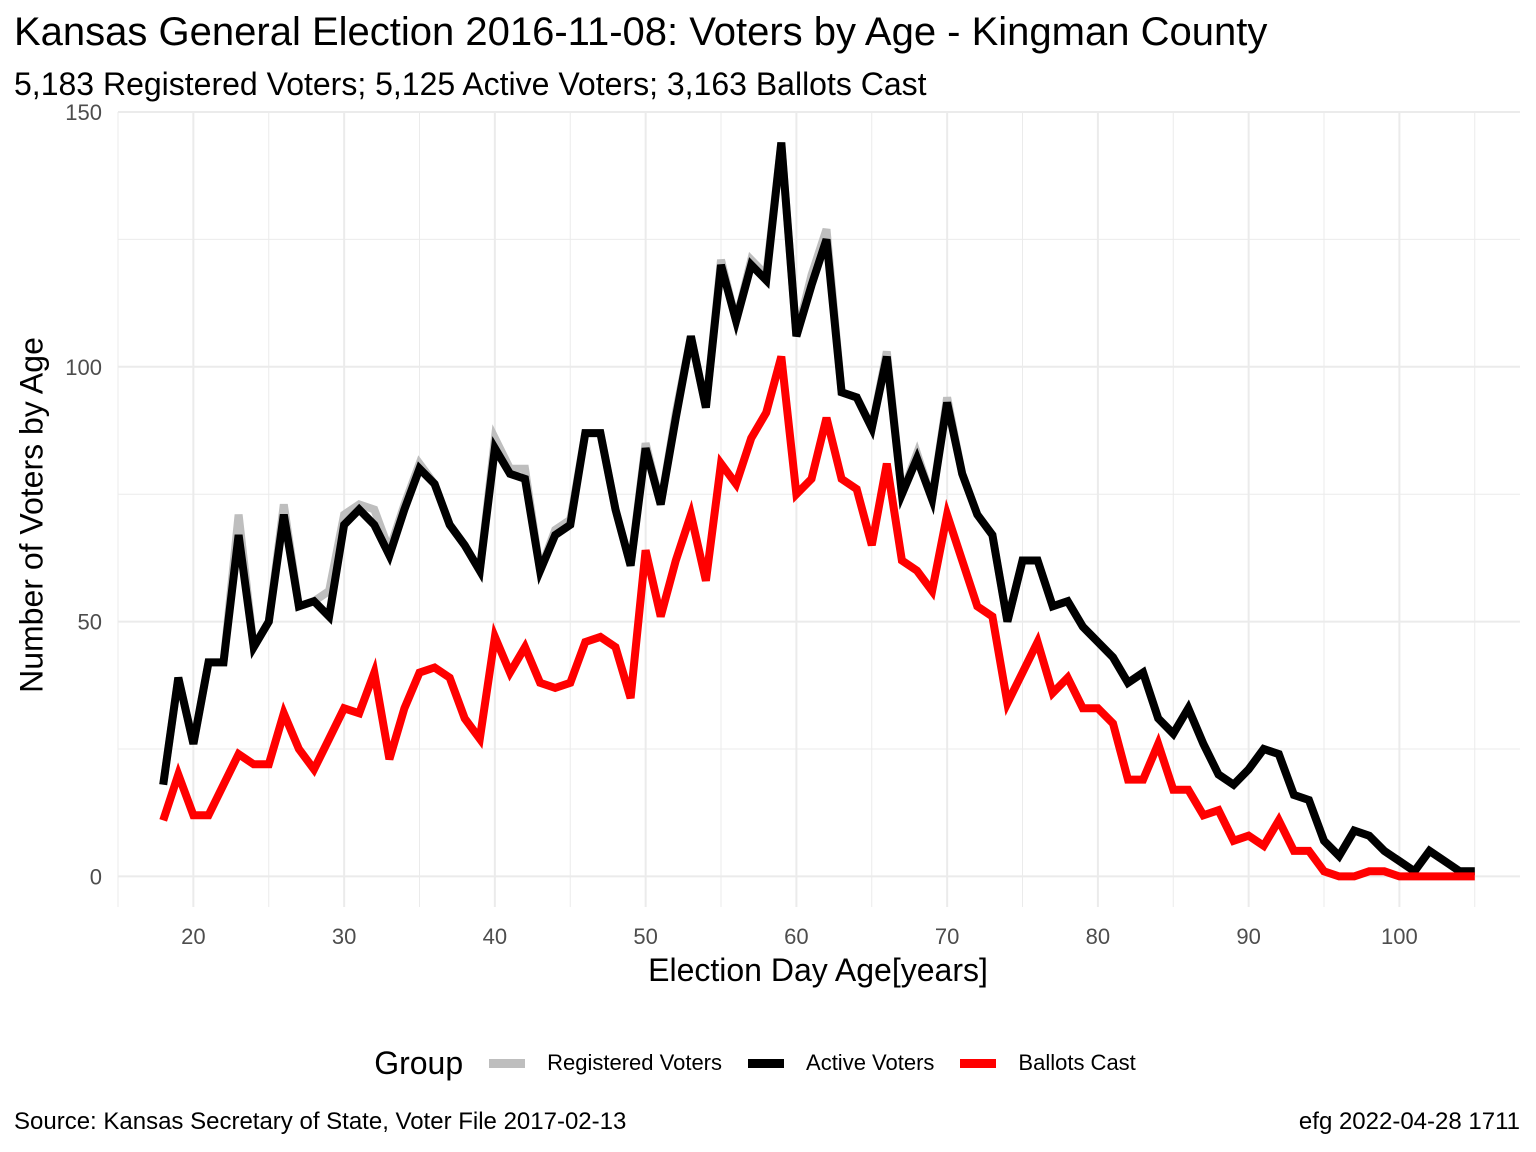 The height and width of the screenshot is (1152, 1536). What do you see at coordinates (818, 970) in the screenshot?
I see `x-axis-label: Election Day Age[years]` at bounding box center [818, 970].